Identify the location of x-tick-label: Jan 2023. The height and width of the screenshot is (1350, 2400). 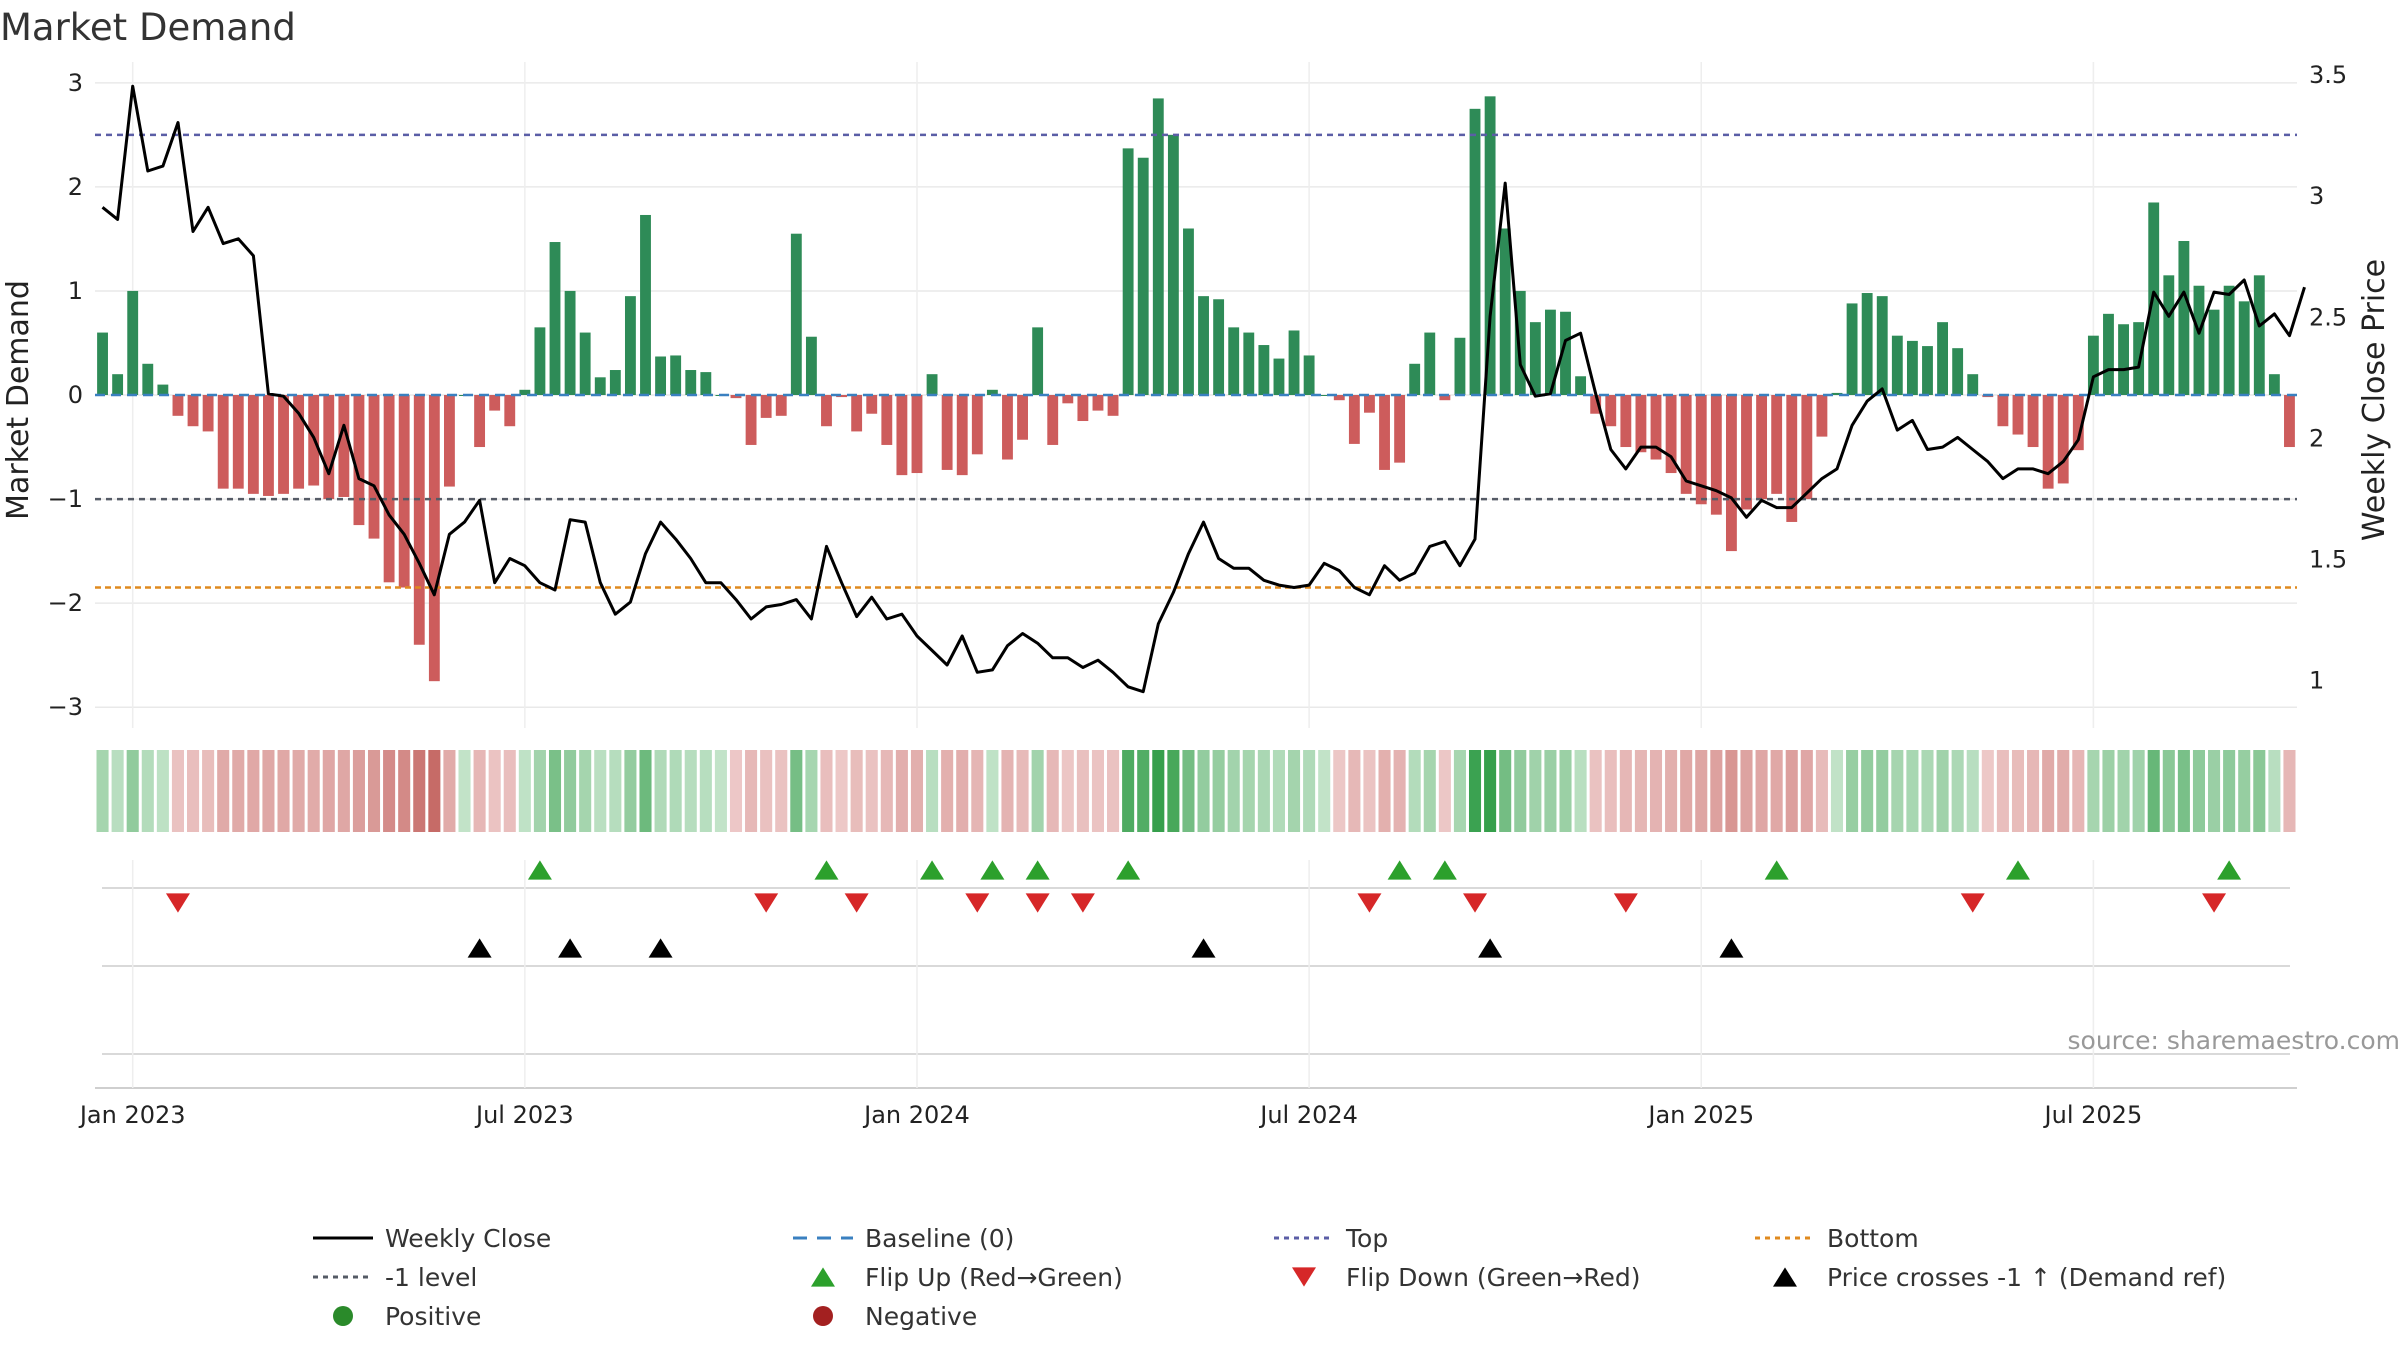
(132, 1115).